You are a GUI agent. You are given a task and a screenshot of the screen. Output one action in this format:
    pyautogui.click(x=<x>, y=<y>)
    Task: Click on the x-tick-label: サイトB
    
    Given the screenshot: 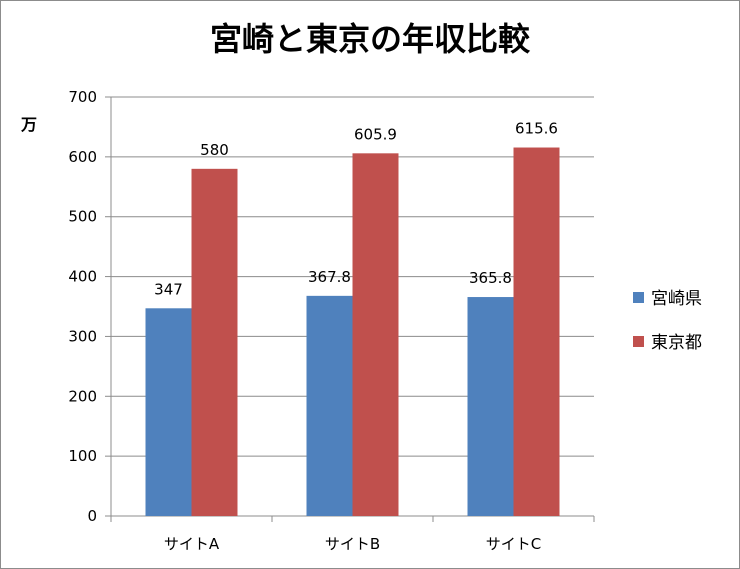 What is the action you would take?
    pyautogui.click(x=352, y=544)
    